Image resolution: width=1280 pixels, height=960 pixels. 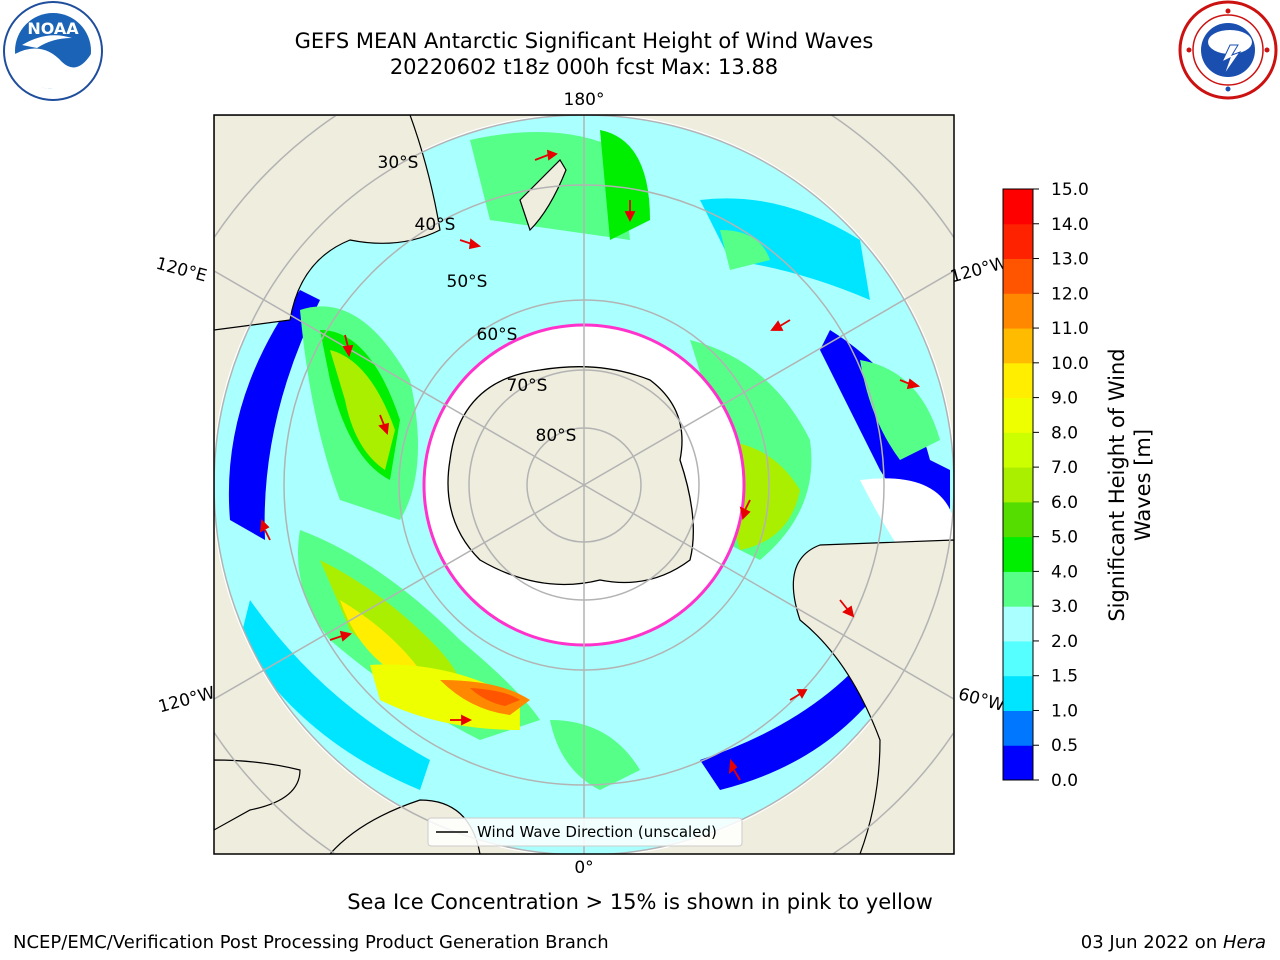 What do you see at coordinates (1143, 485) in the screenshot?
I see `colorbar-label-line2: Waves [m]` at bounding box center [1143, 485].